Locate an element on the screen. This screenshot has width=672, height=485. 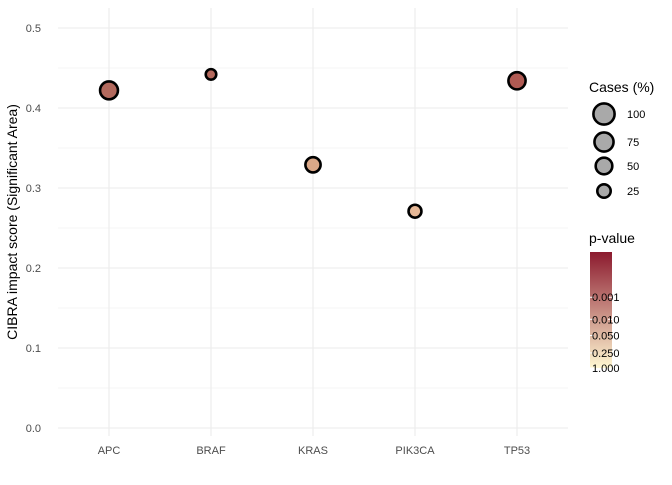
x-tick-label: BRAF is located at coordinates (211, 451).